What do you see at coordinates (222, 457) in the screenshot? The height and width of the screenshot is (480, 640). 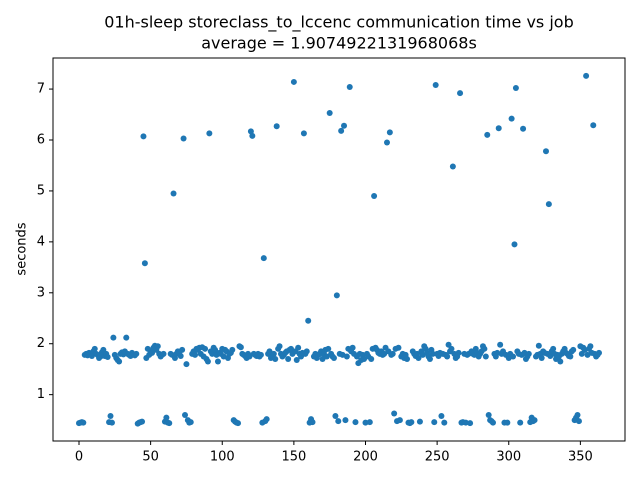 I see `x-tick-label: 100` at bounding box center [222, 457].